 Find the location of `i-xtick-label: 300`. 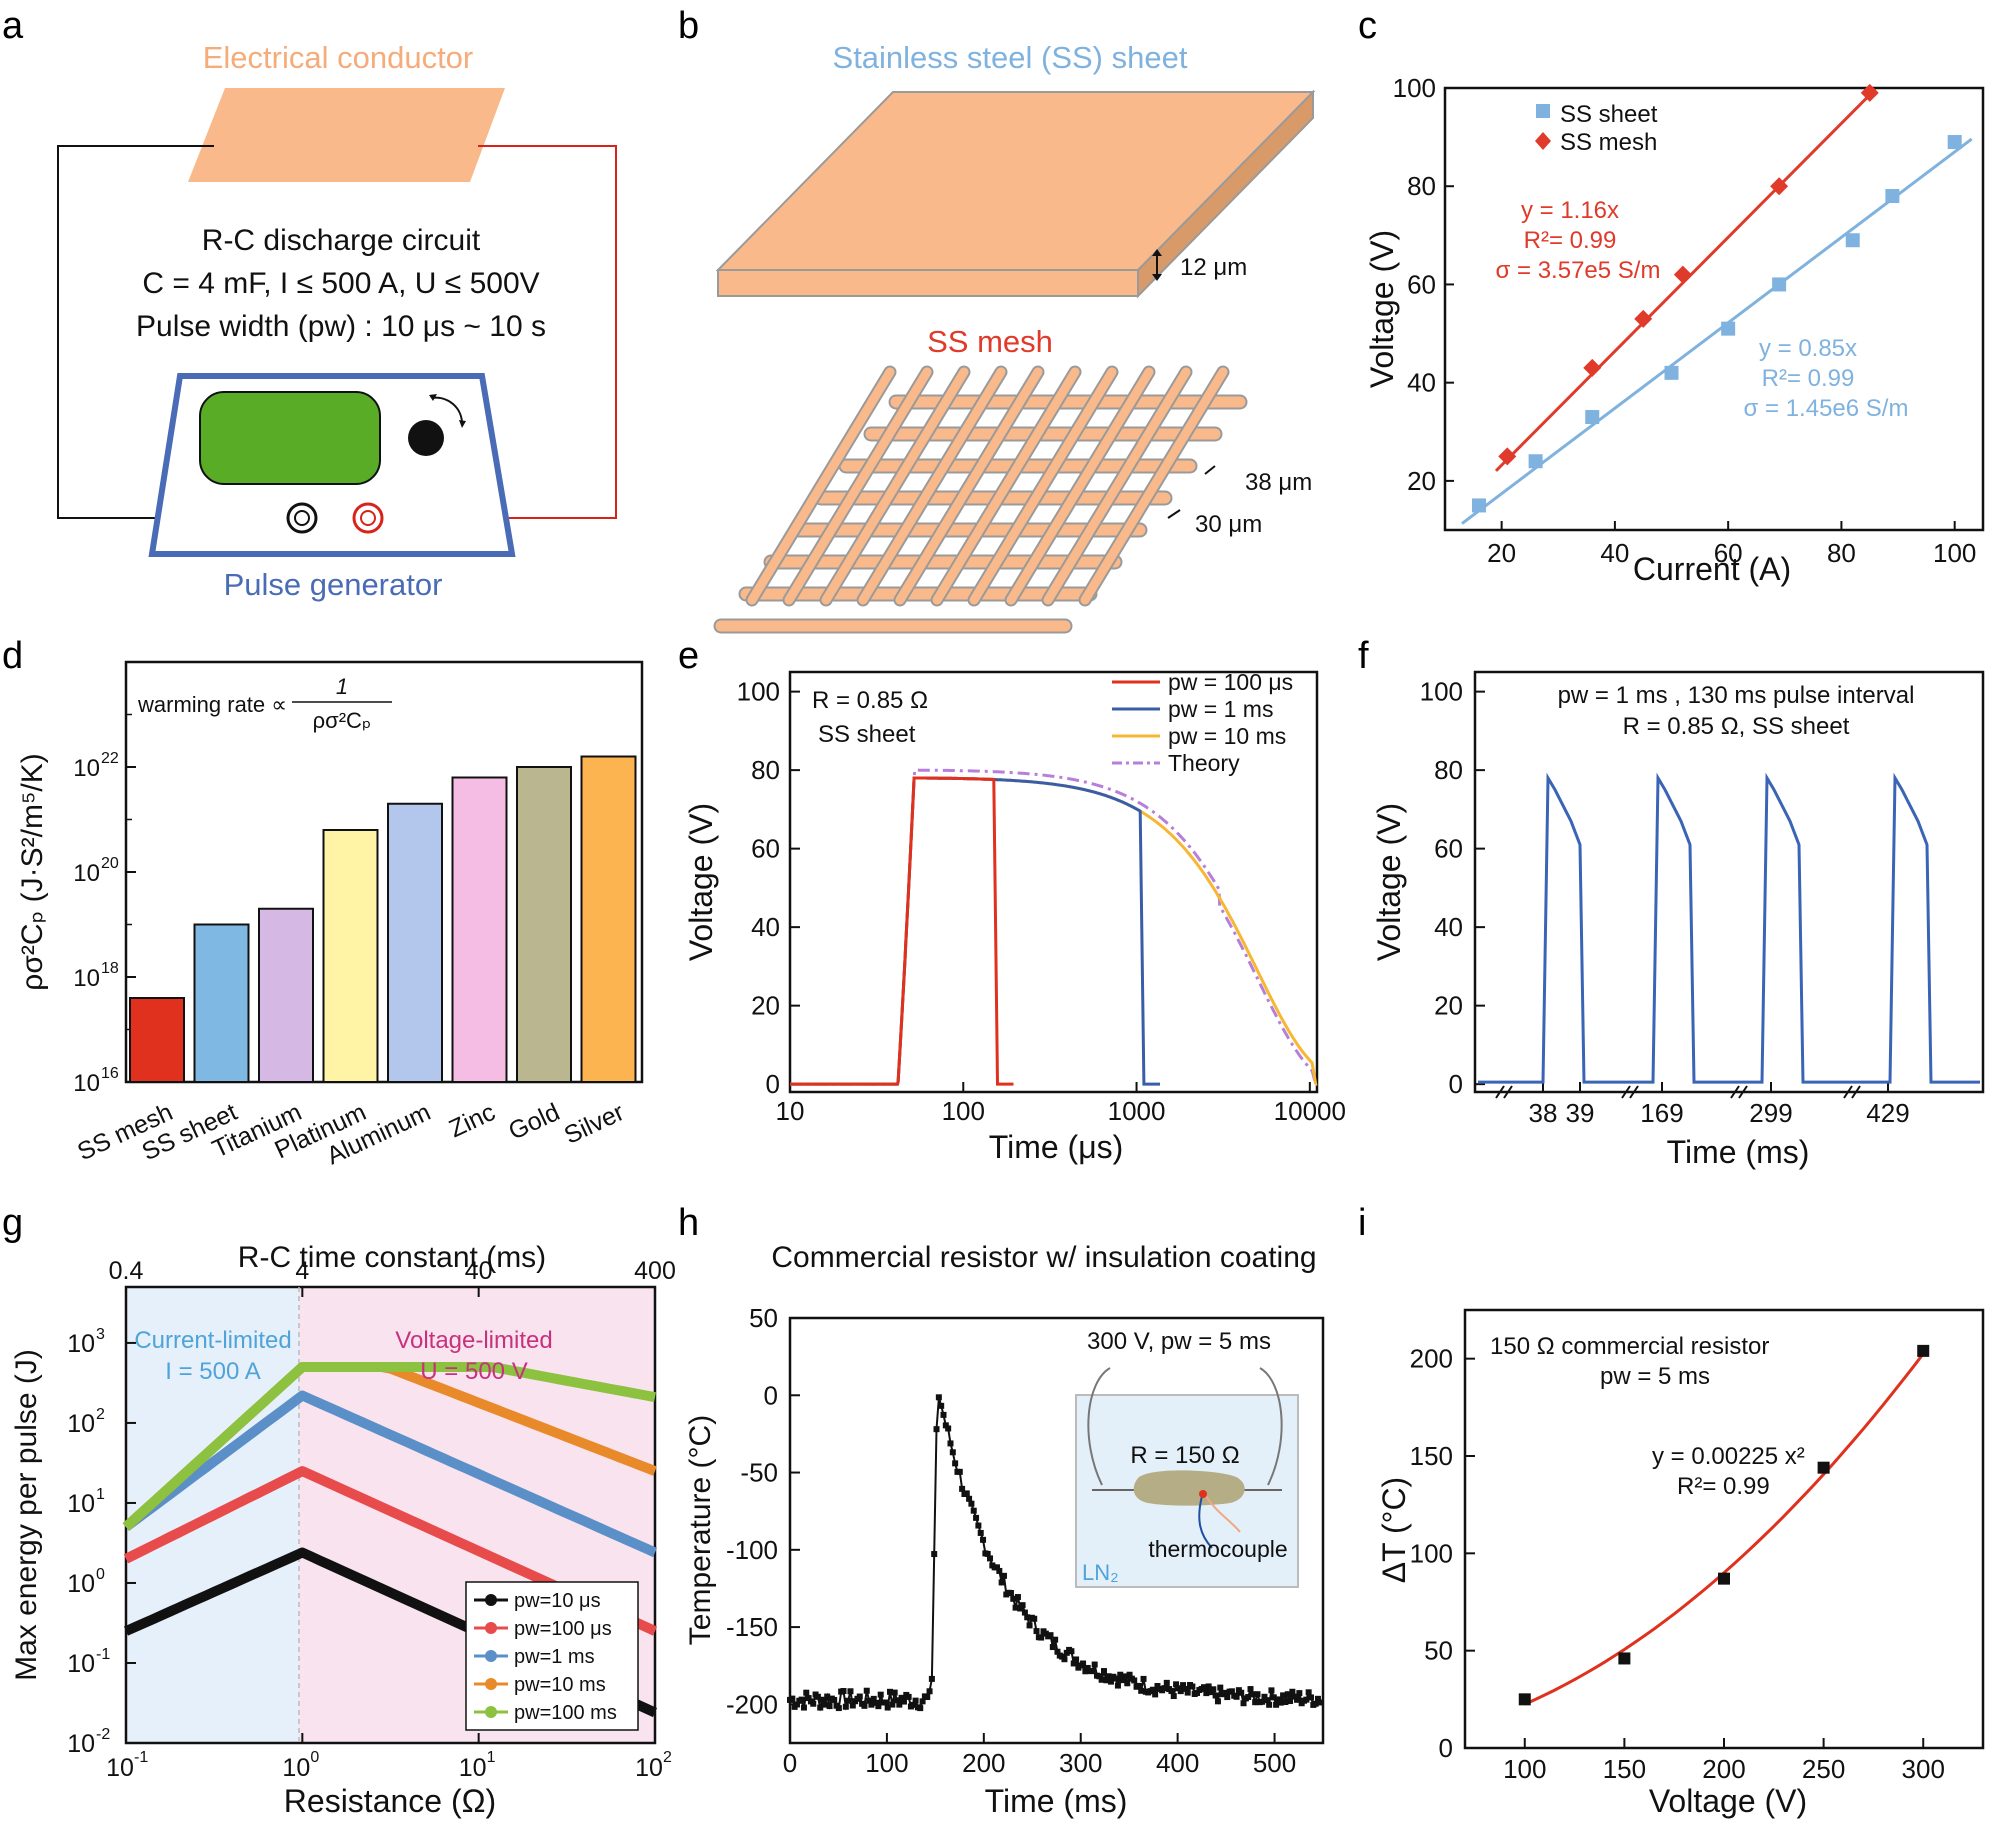

i-xtick-label: 300 is located at coordinates (1923, 1769).